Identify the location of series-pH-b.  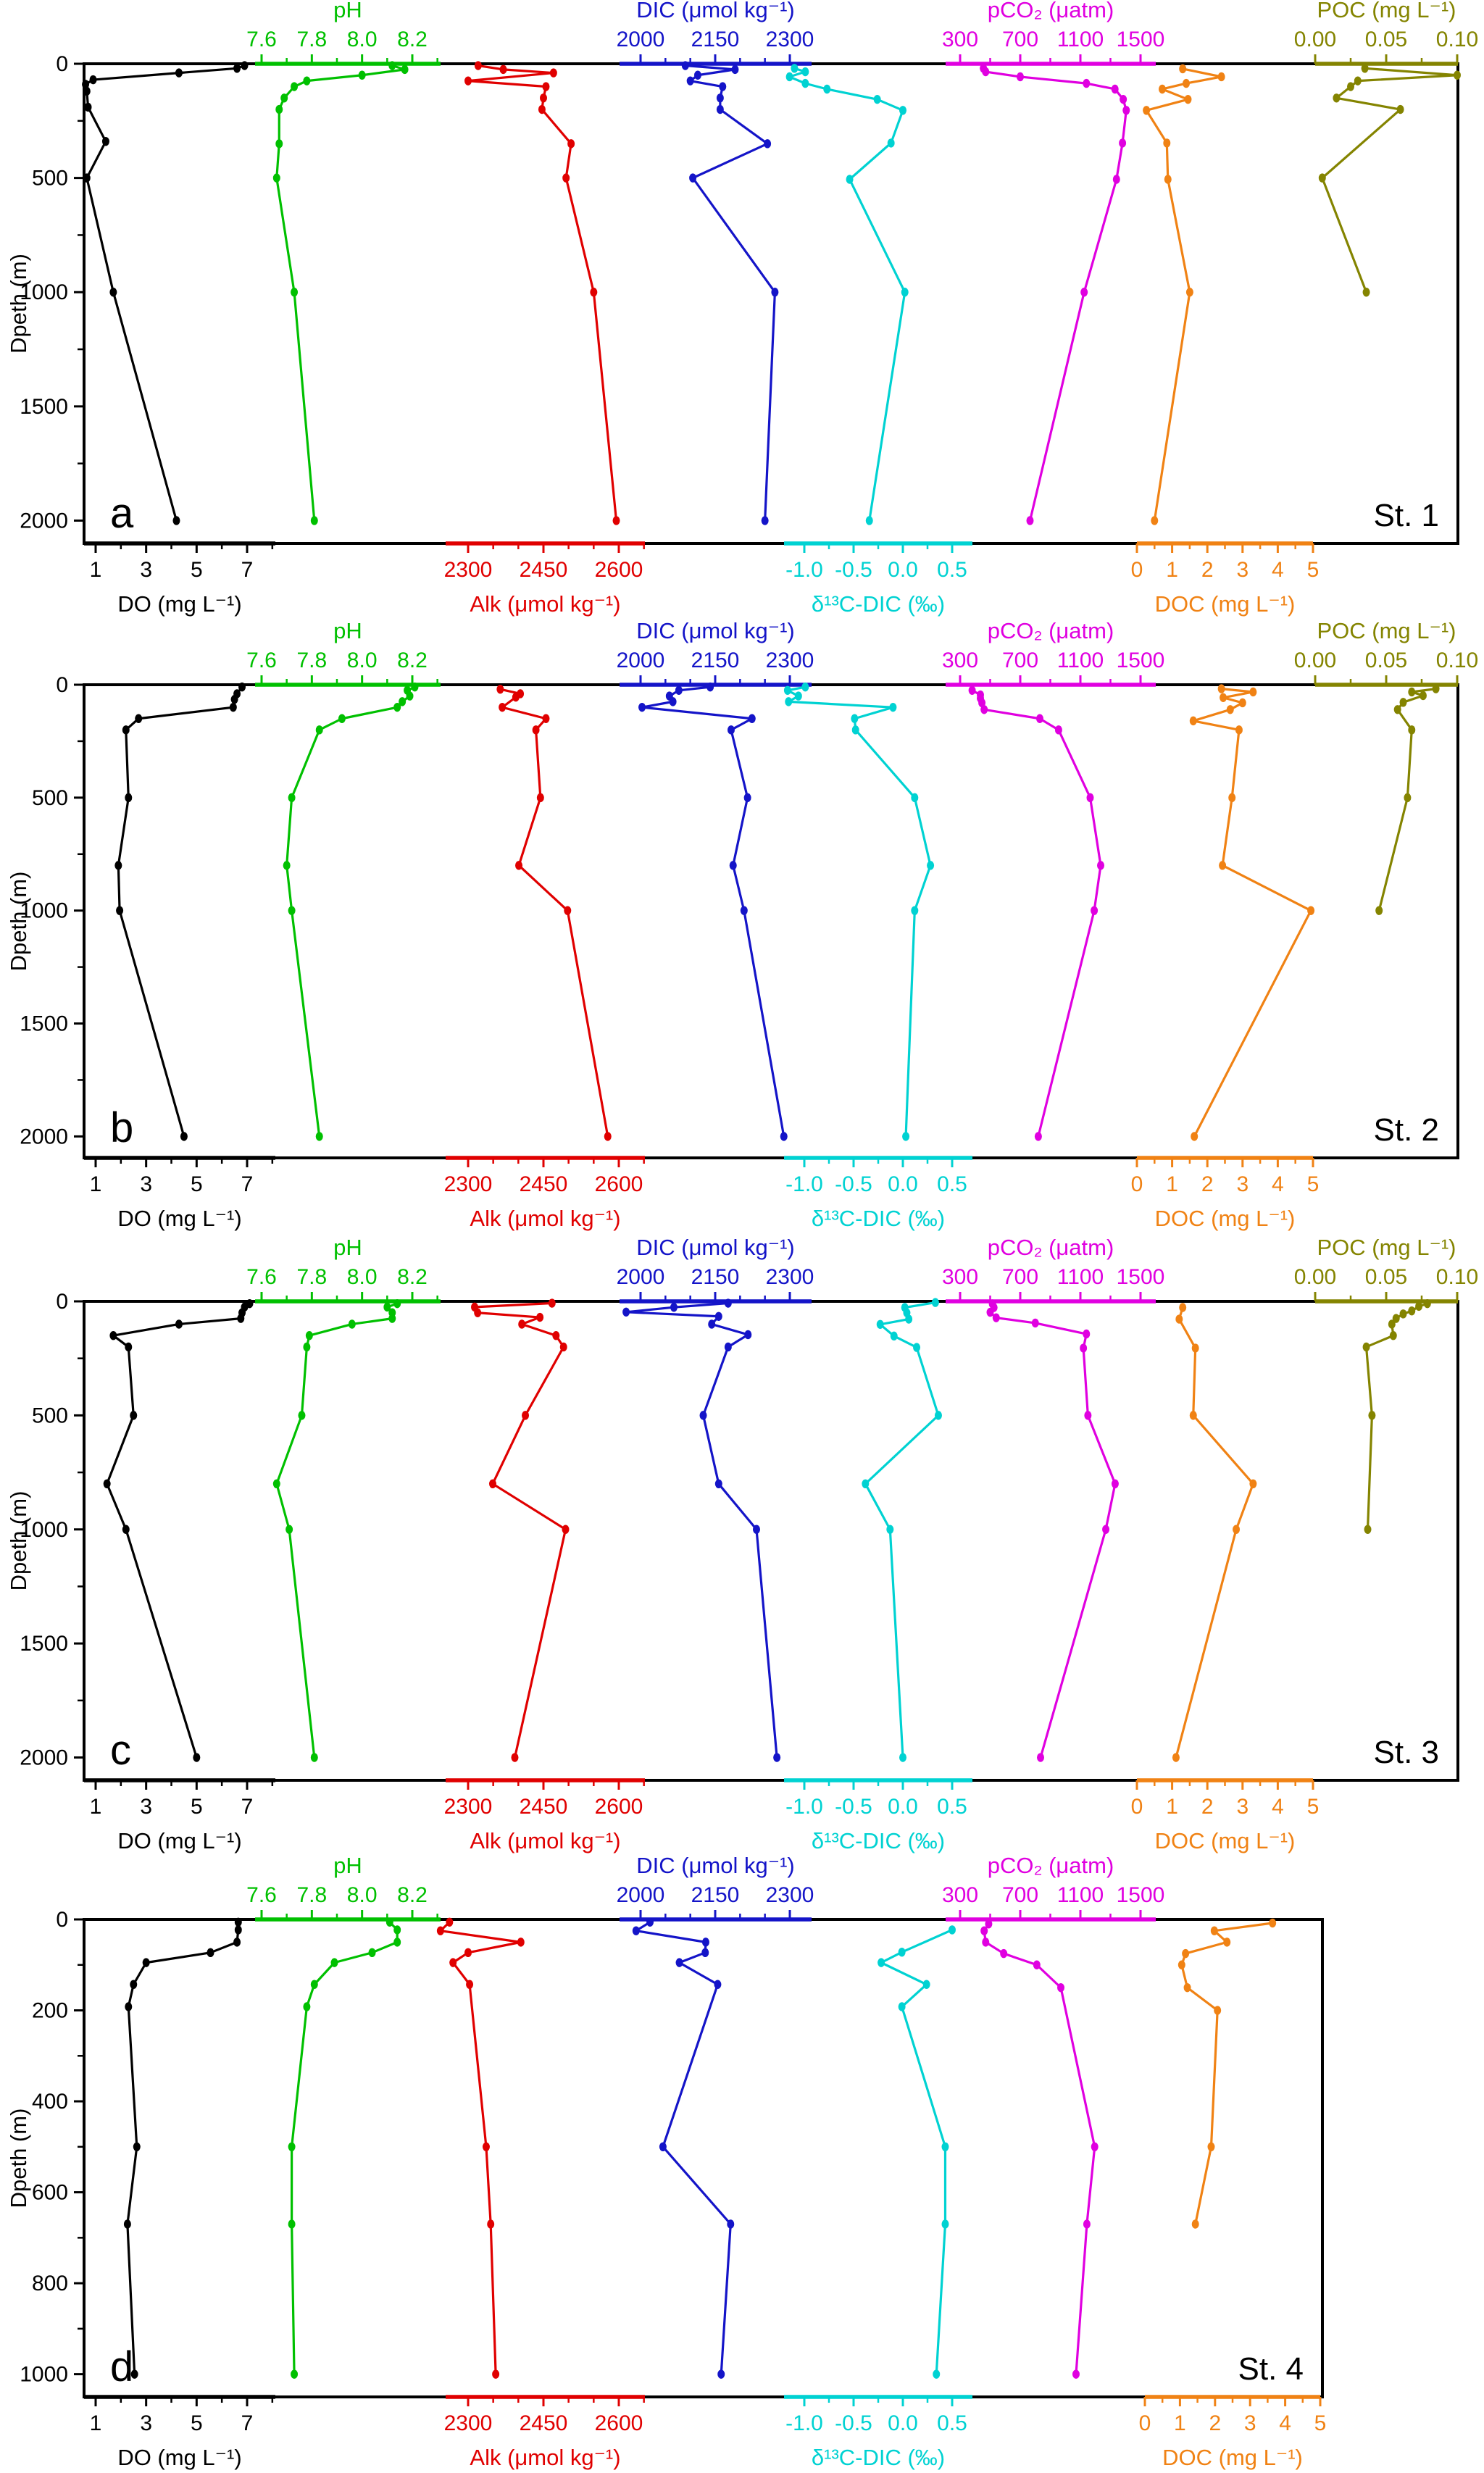
(351, 912).